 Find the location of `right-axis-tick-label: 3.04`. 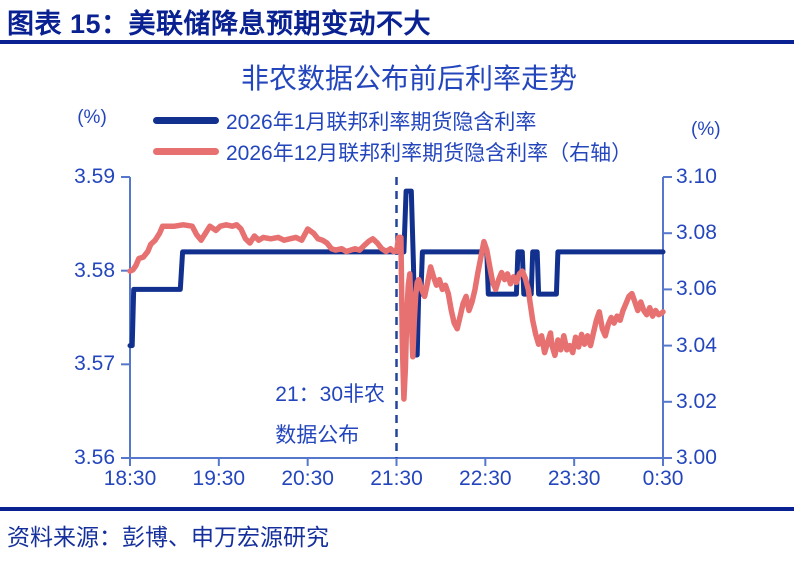

right-axis-tick-label: 3.04 is located at coordinates (696, 345).